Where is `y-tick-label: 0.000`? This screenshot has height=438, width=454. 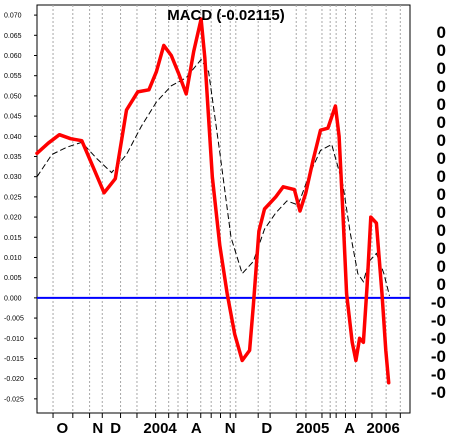
y-tick-label: 0.000 is located at coordinates (13, 298).